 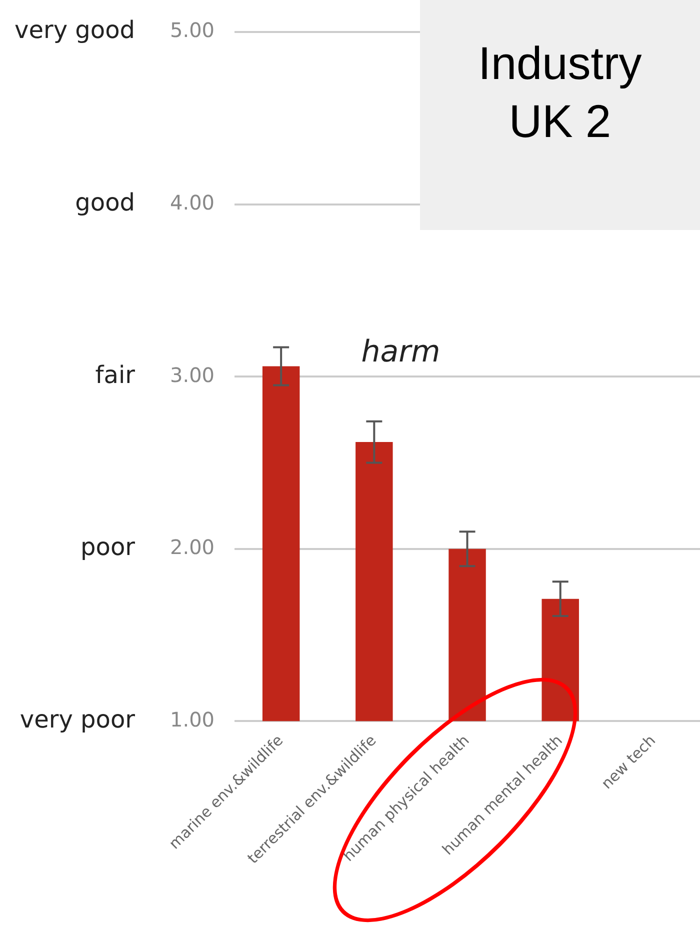 What do you see at coordinates (192, 202) in the screenshot?
I see `y-tick-label: 4.00` at bounding box center [192, 202].